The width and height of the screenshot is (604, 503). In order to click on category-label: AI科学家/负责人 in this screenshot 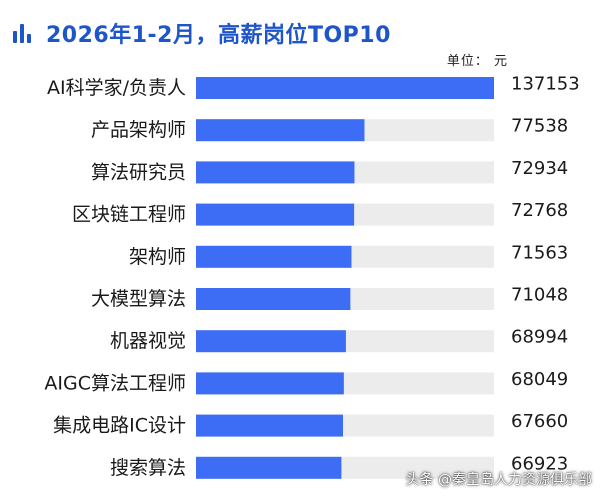, I will do `click(116, 88)`.